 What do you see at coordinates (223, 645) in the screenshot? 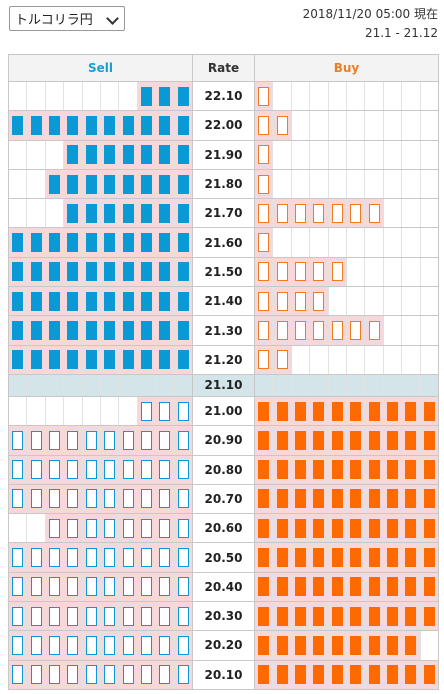
I see `table-row: 20.20` at bounding box center [223, 645].